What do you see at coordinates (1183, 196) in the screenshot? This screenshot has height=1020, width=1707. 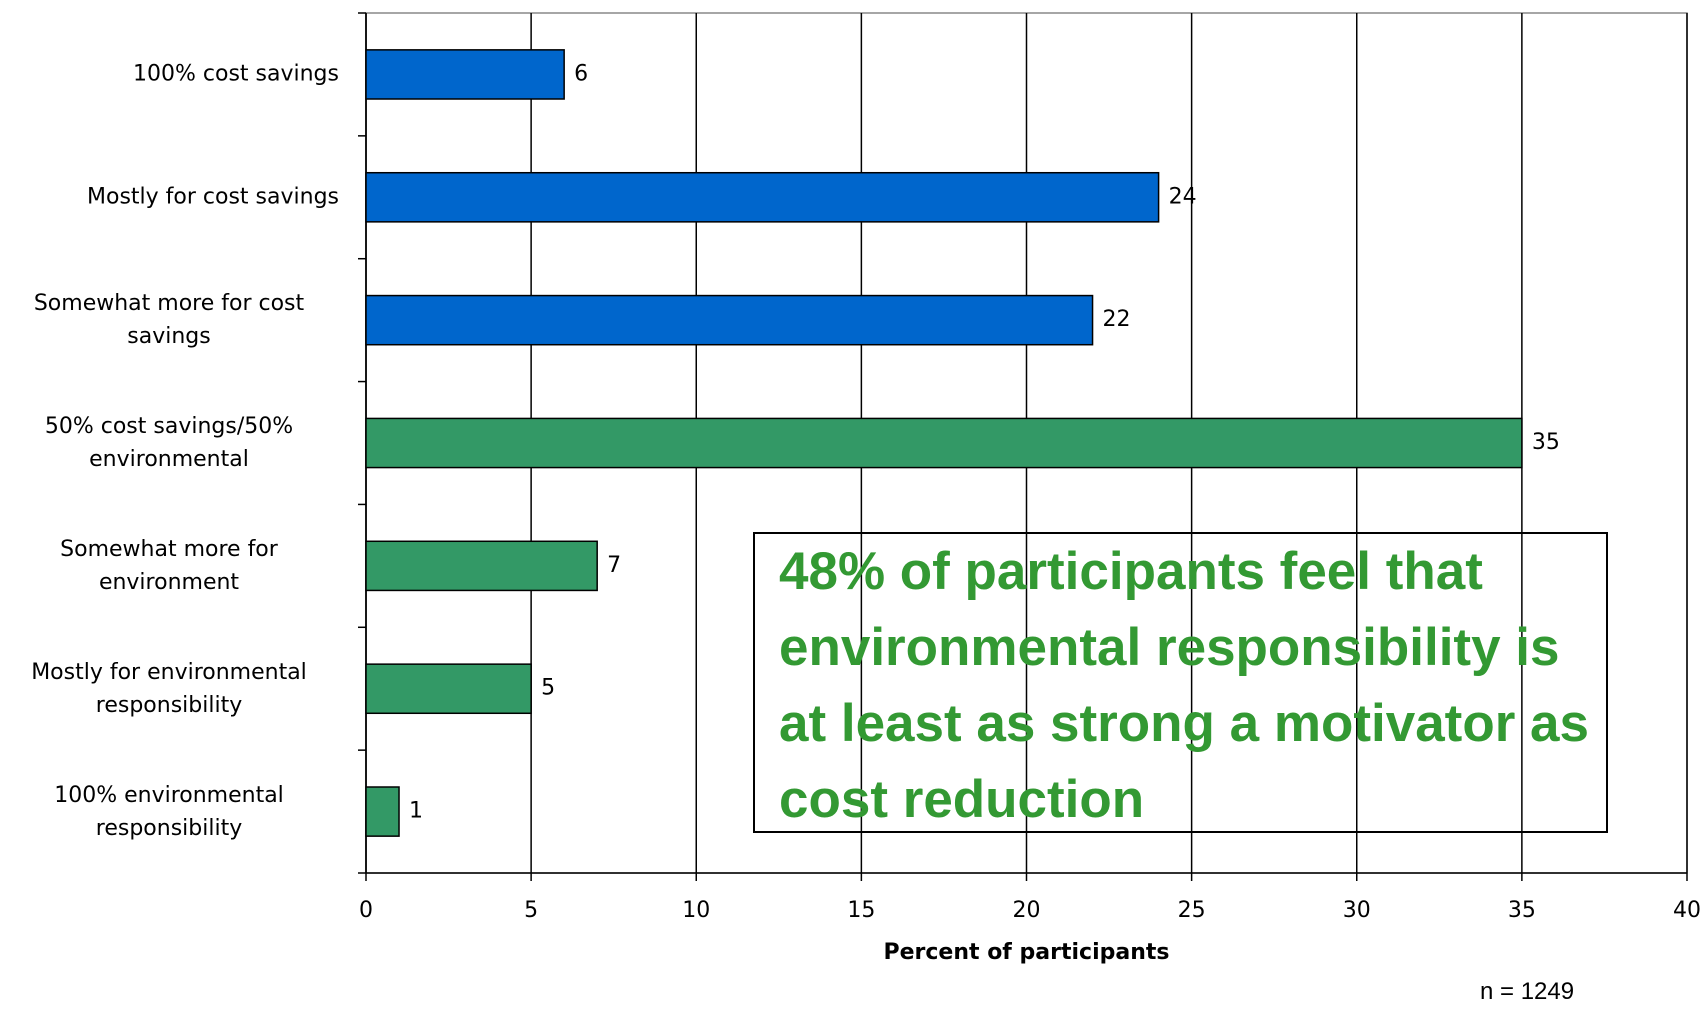 I see `data-label: 24` at bounding box center [1183, 196].